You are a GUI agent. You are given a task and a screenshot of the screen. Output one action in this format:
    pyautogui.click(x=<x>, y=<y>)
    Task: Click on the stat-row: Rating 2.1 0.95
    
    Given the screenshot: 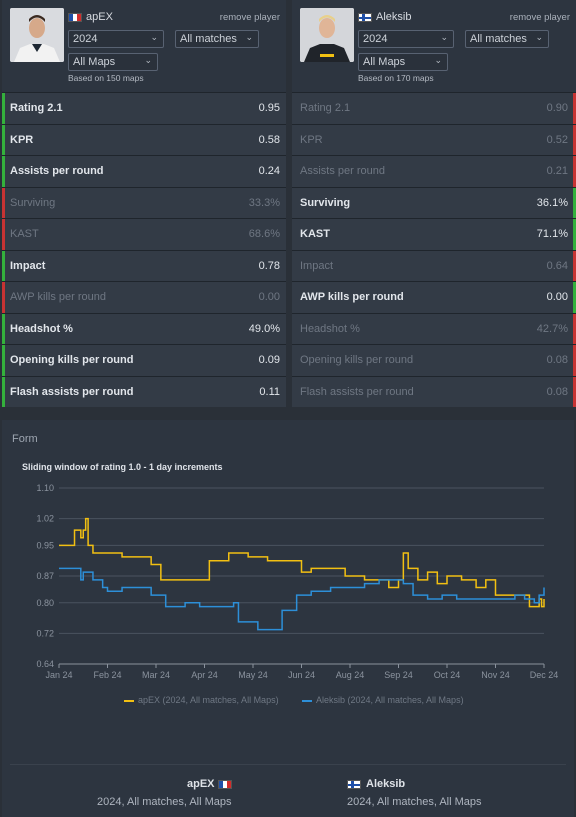 What is the action you would take?
    pyautogui.click(x=144, y=108)
    